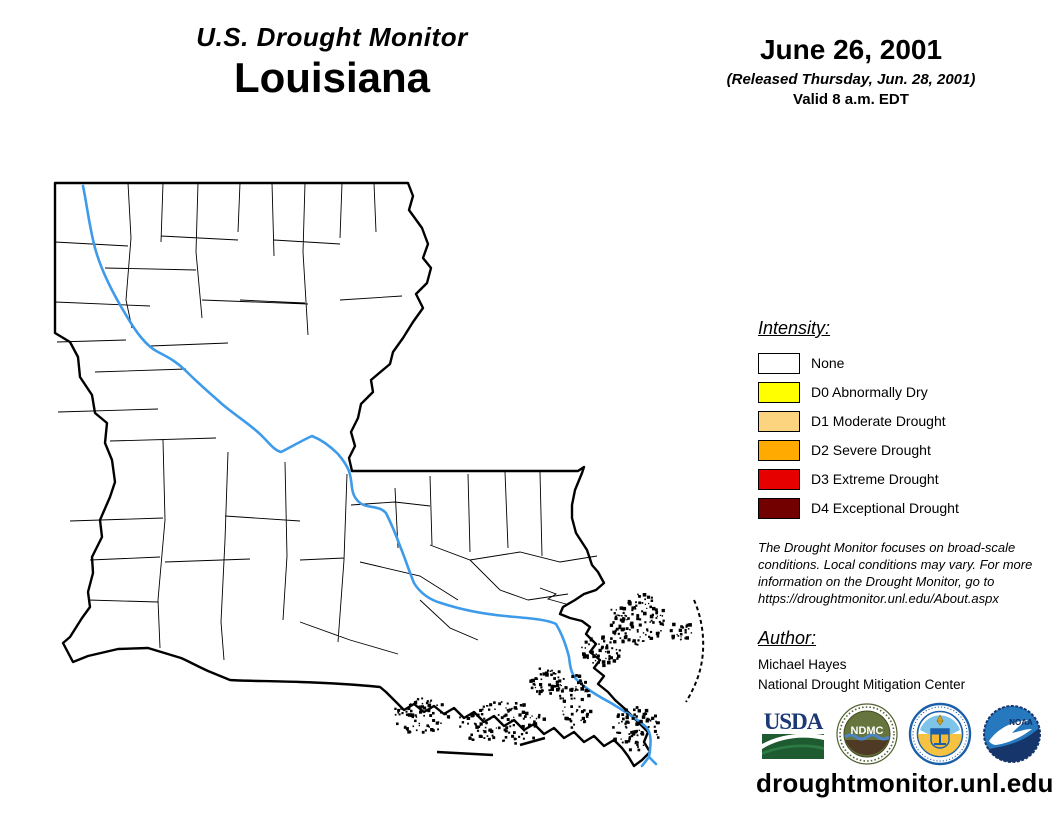 This screenshot has width=1056, height=816. I want to click on swatch-d2, so click(779, 450).